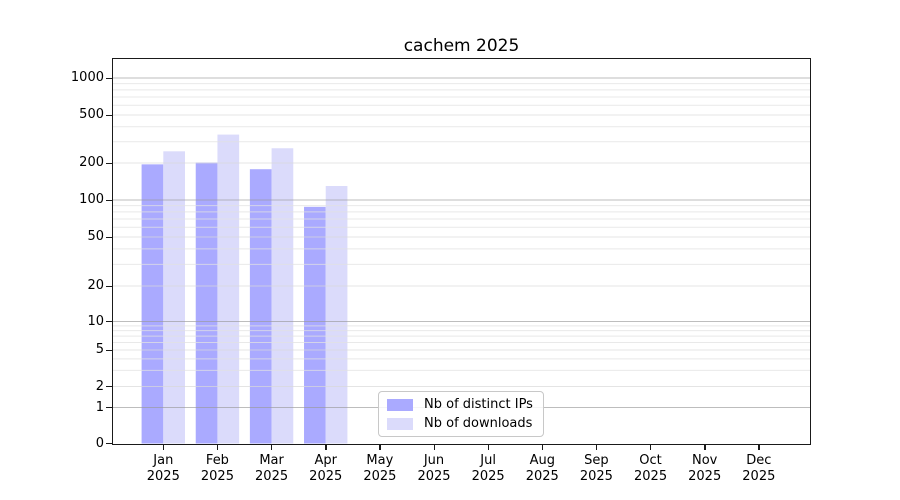 The height and width of the screenshot is (500, 900). I want to click on chart-title: cachem 2025, so click(461, 46).